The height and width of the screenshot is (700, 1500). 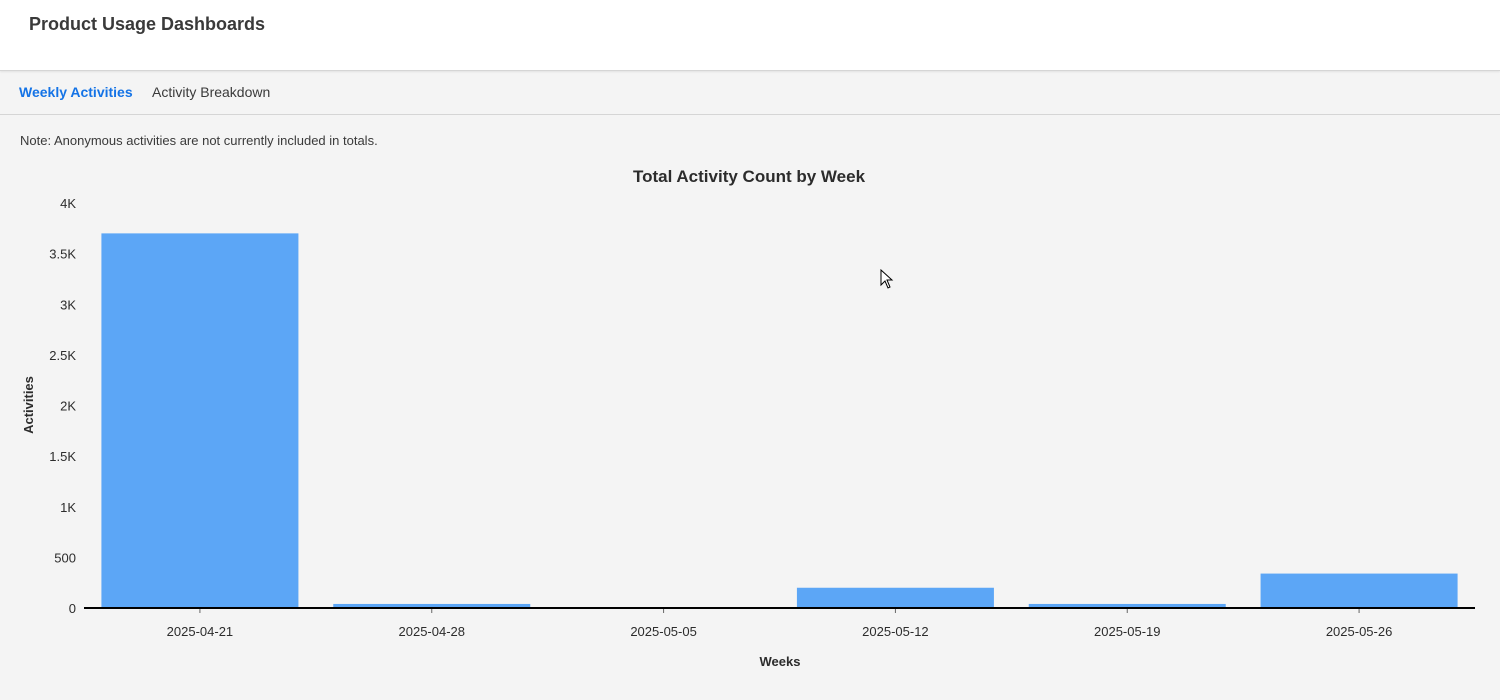 I want to click on y-tick-label: 2K, so click(x=68, y=406).